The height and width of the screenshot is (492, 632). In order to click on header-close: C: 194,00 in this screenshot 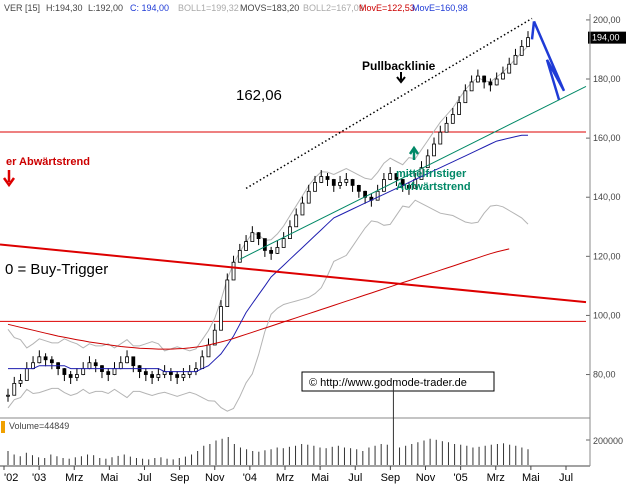, I will do `click(149, 8)`.